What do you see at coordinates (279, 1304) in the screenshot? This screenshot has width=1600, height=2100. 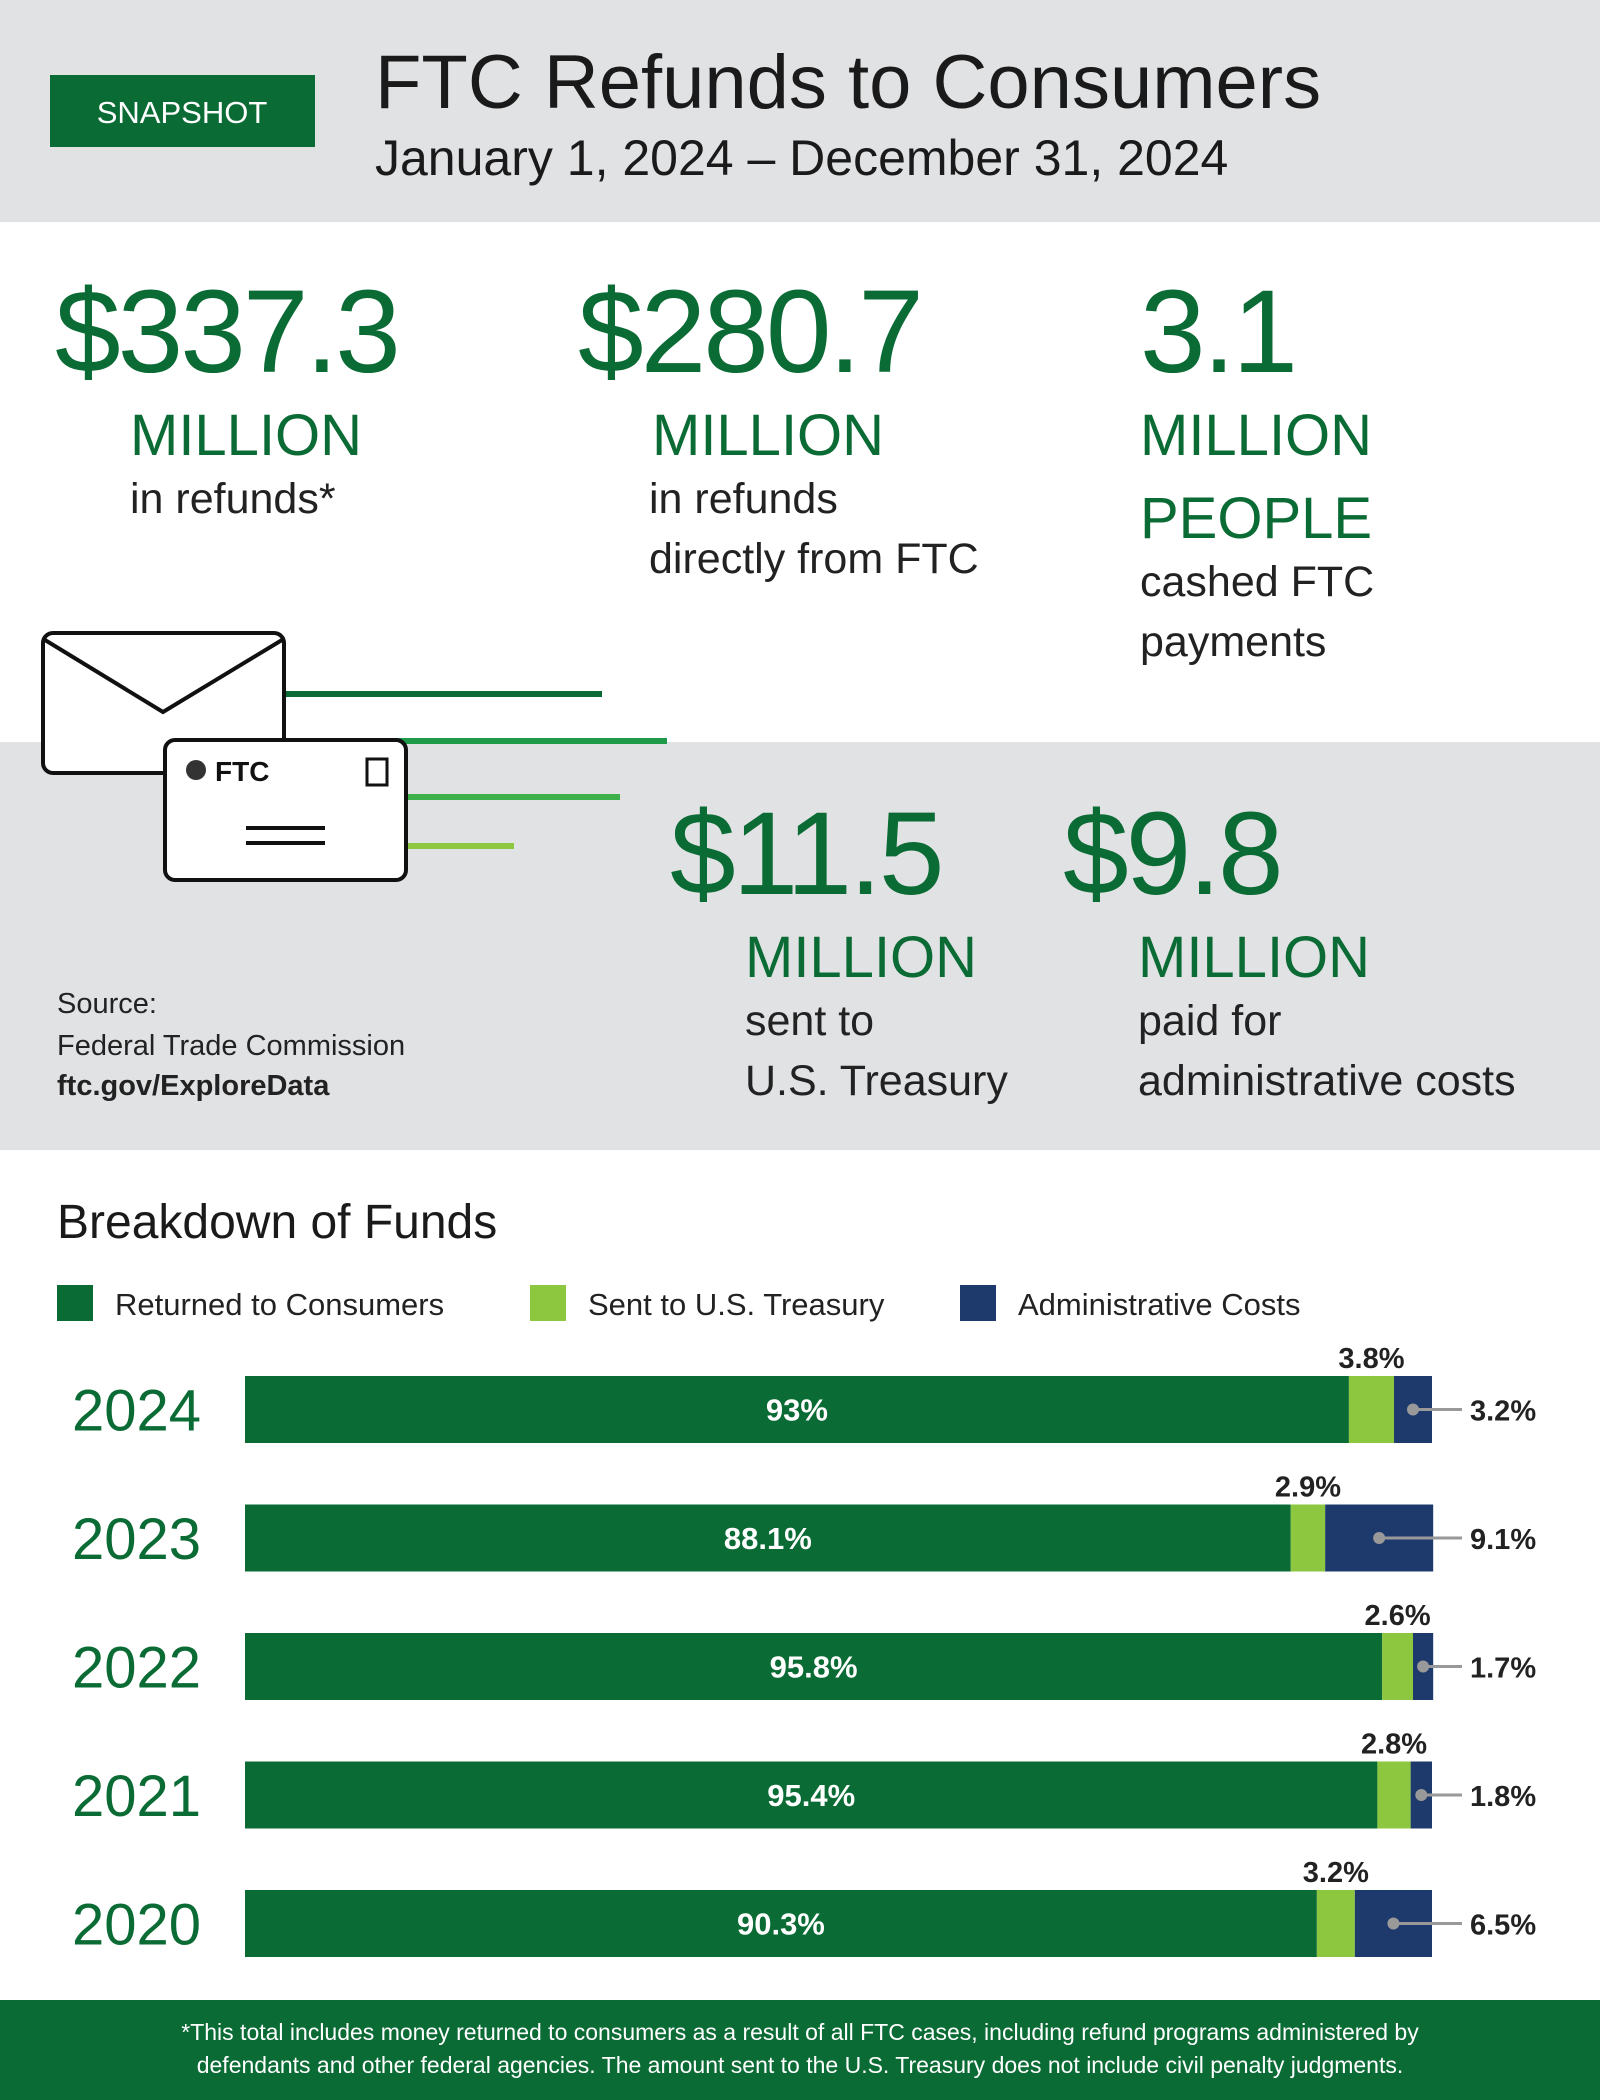 I see `legend-label: Returned to Consumers` at bounding box center [279, 1304].